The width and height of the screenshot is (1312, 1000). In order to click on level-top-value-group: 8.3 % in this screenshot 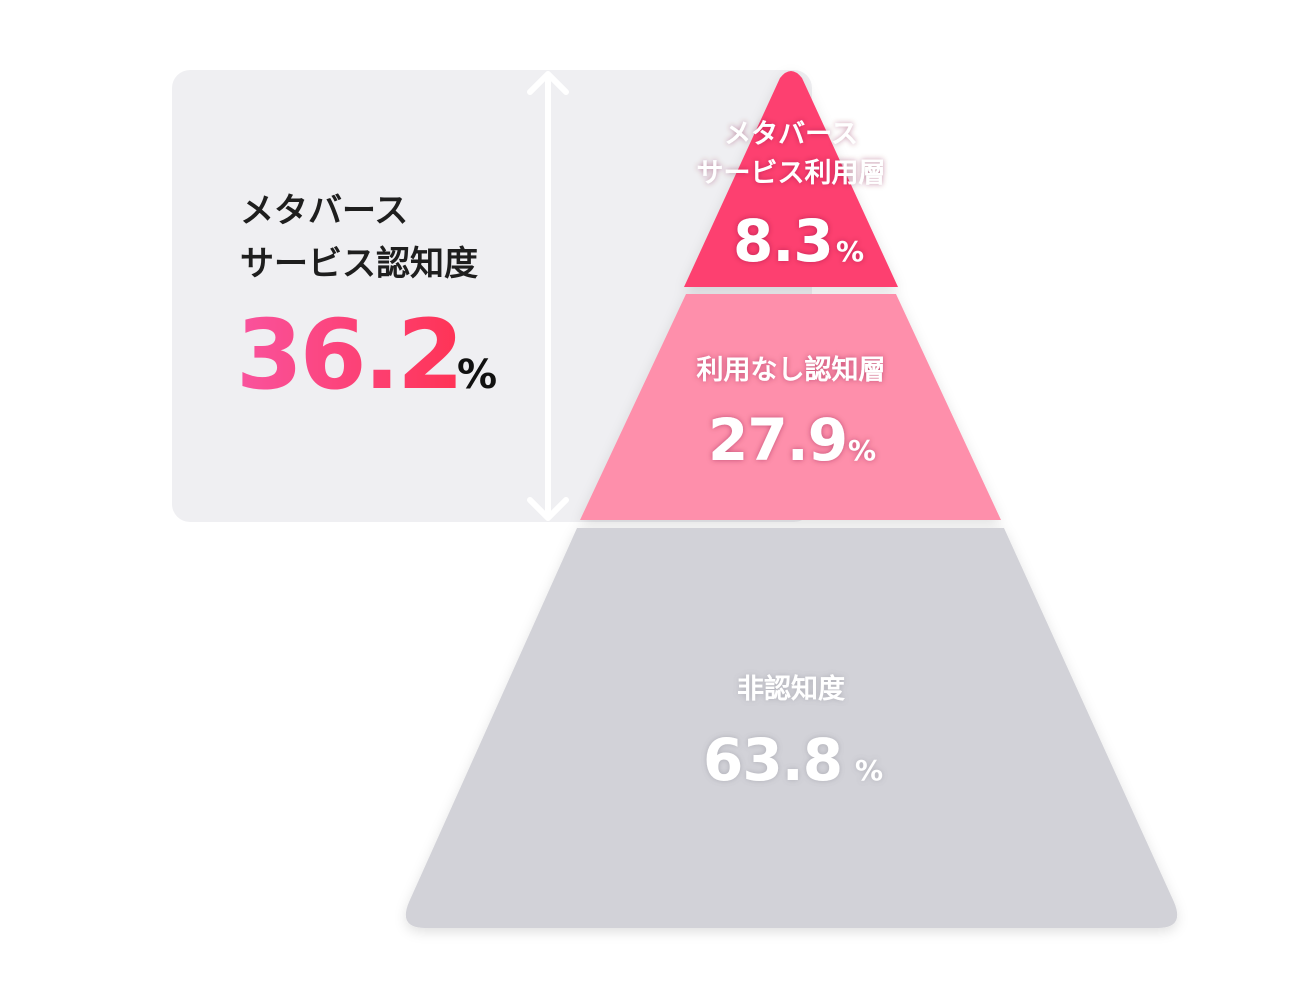, I will do `click(798, 241)`.